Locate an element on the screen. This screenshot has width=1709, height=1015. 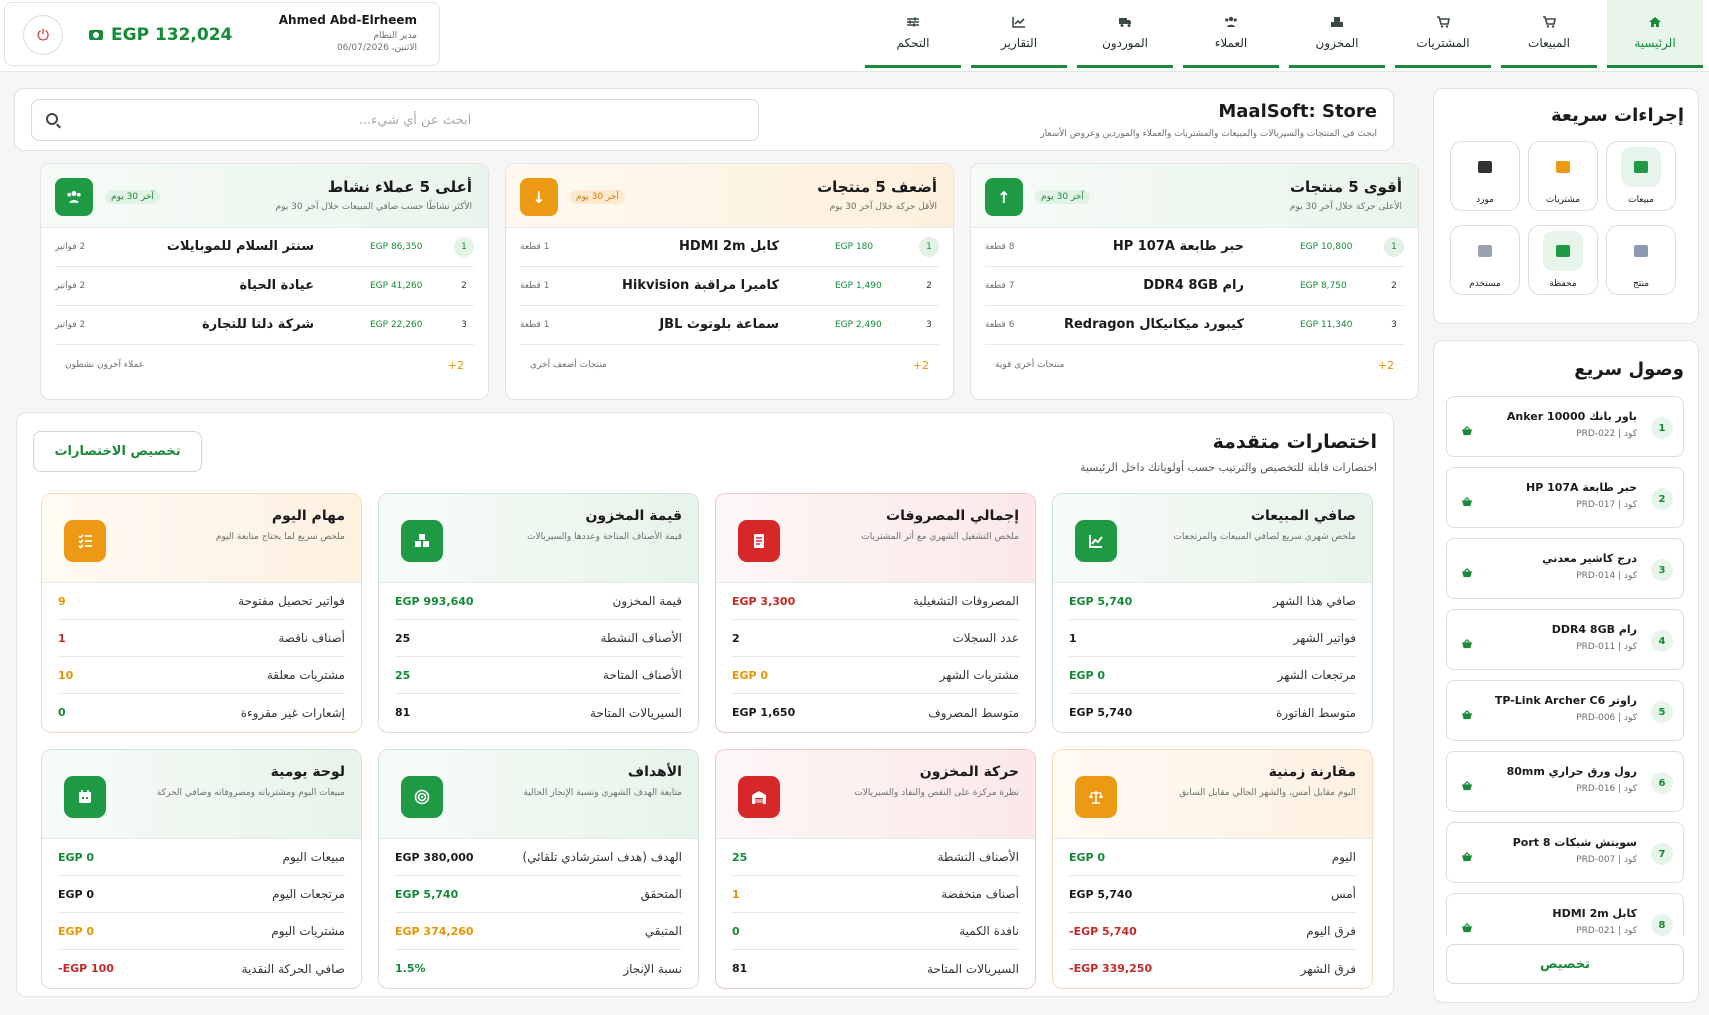
top5-row: 2 EGP 8,750 رام DDR4 8GB 7 قطعة is located at coordinates (1194, 286).